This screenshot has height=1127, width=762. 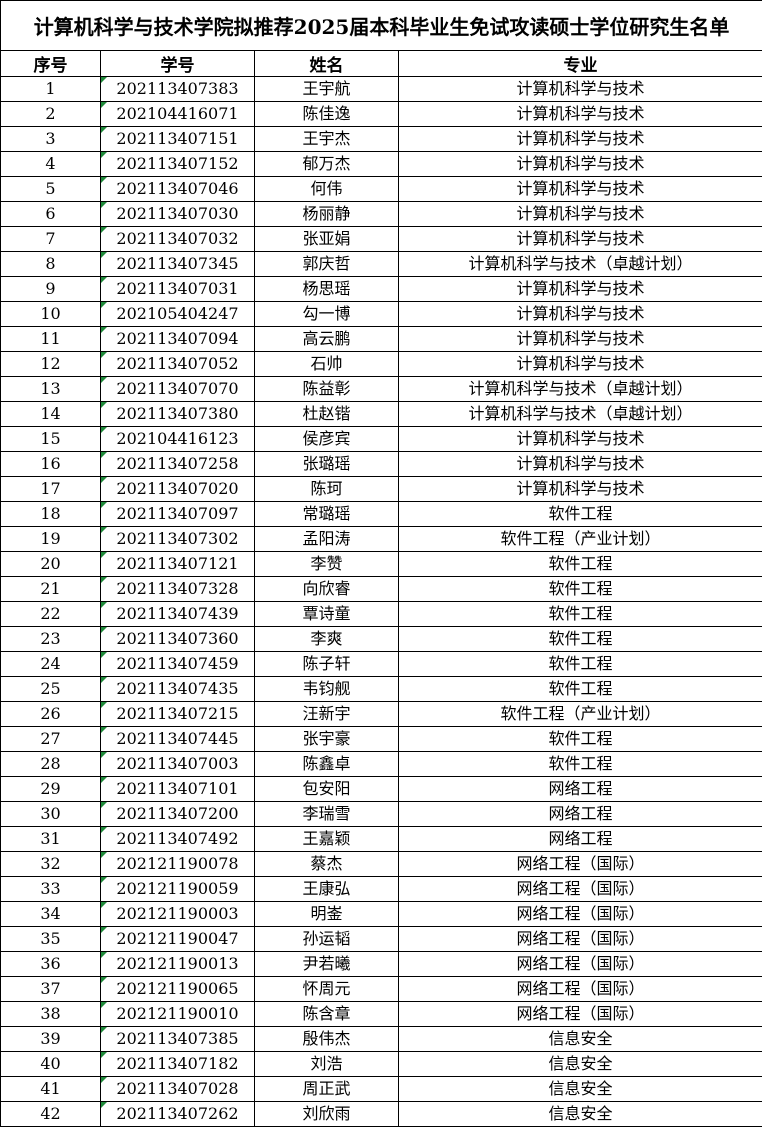 I want to click on student-id: 202113407492, so click(x=178, y=839).